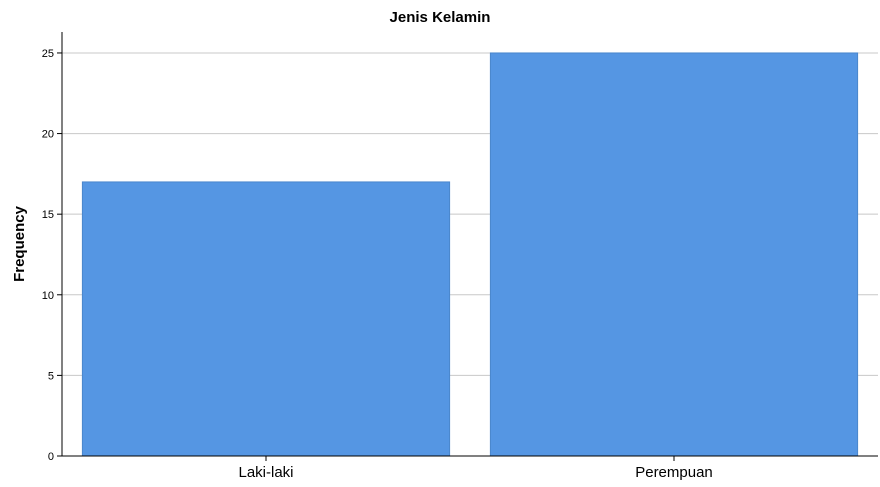  What do you see at coordinates (48, 135) in the screenshot?
I see `y-tick-label: 20` at bounding box center [48, 135].